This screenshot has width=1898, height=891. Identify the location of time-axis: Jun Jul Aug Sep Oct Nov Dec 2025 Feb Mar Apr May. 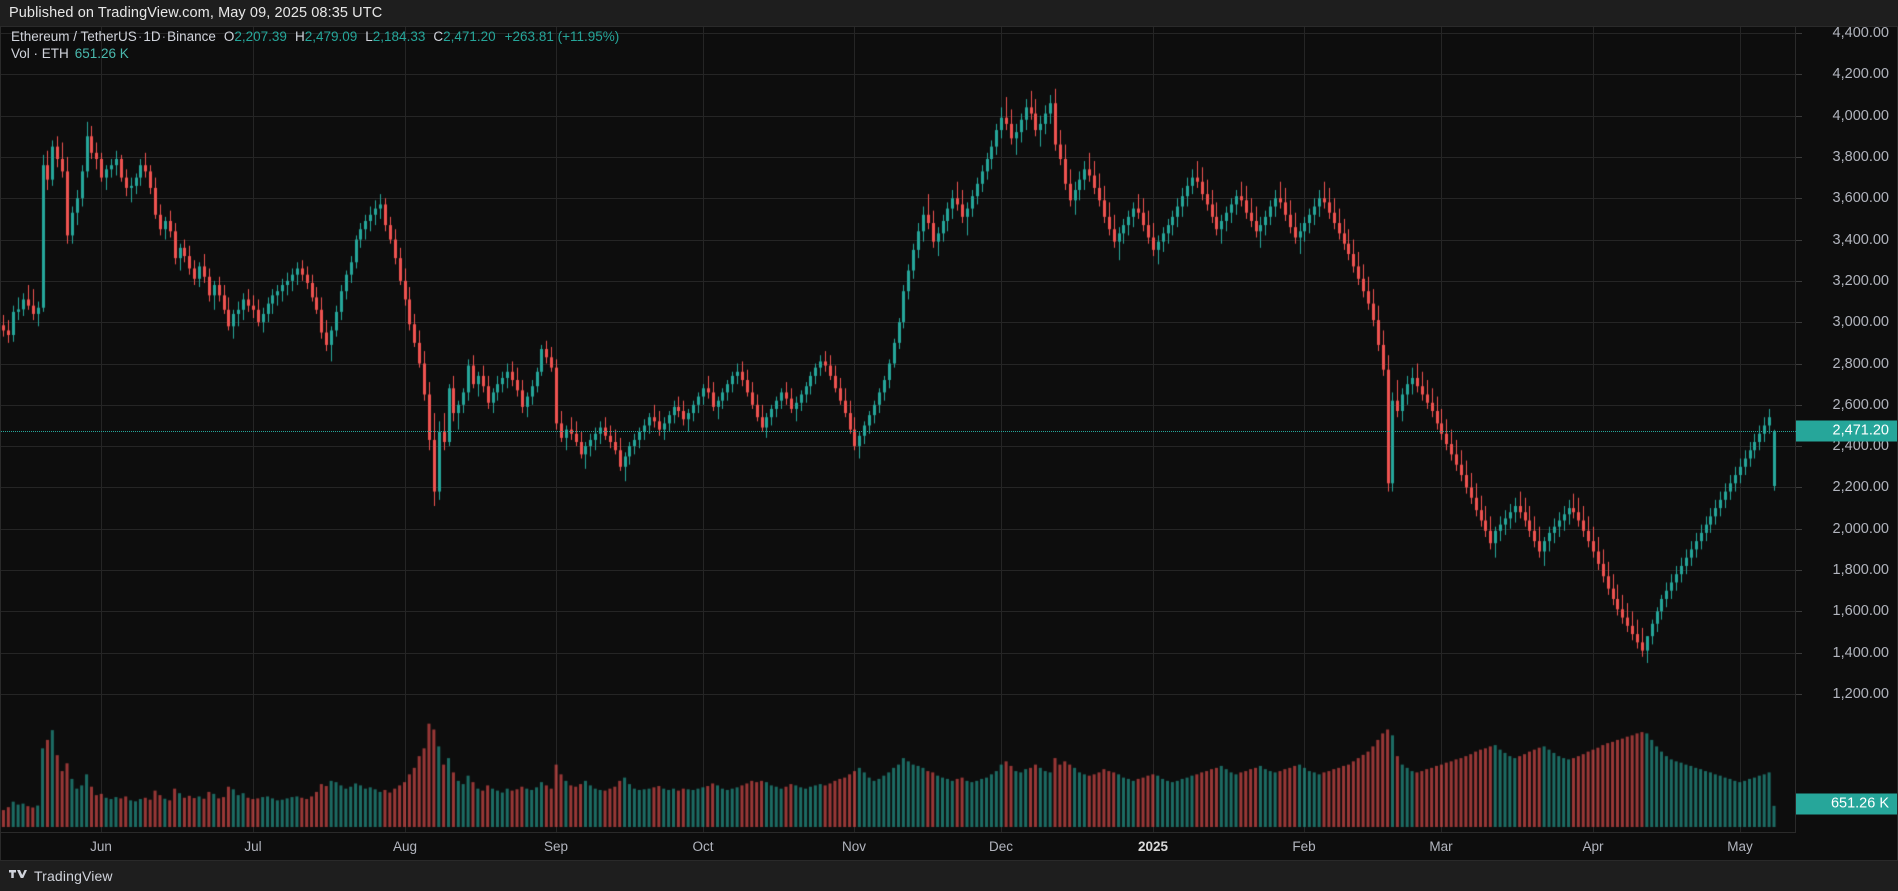
(898, 846).